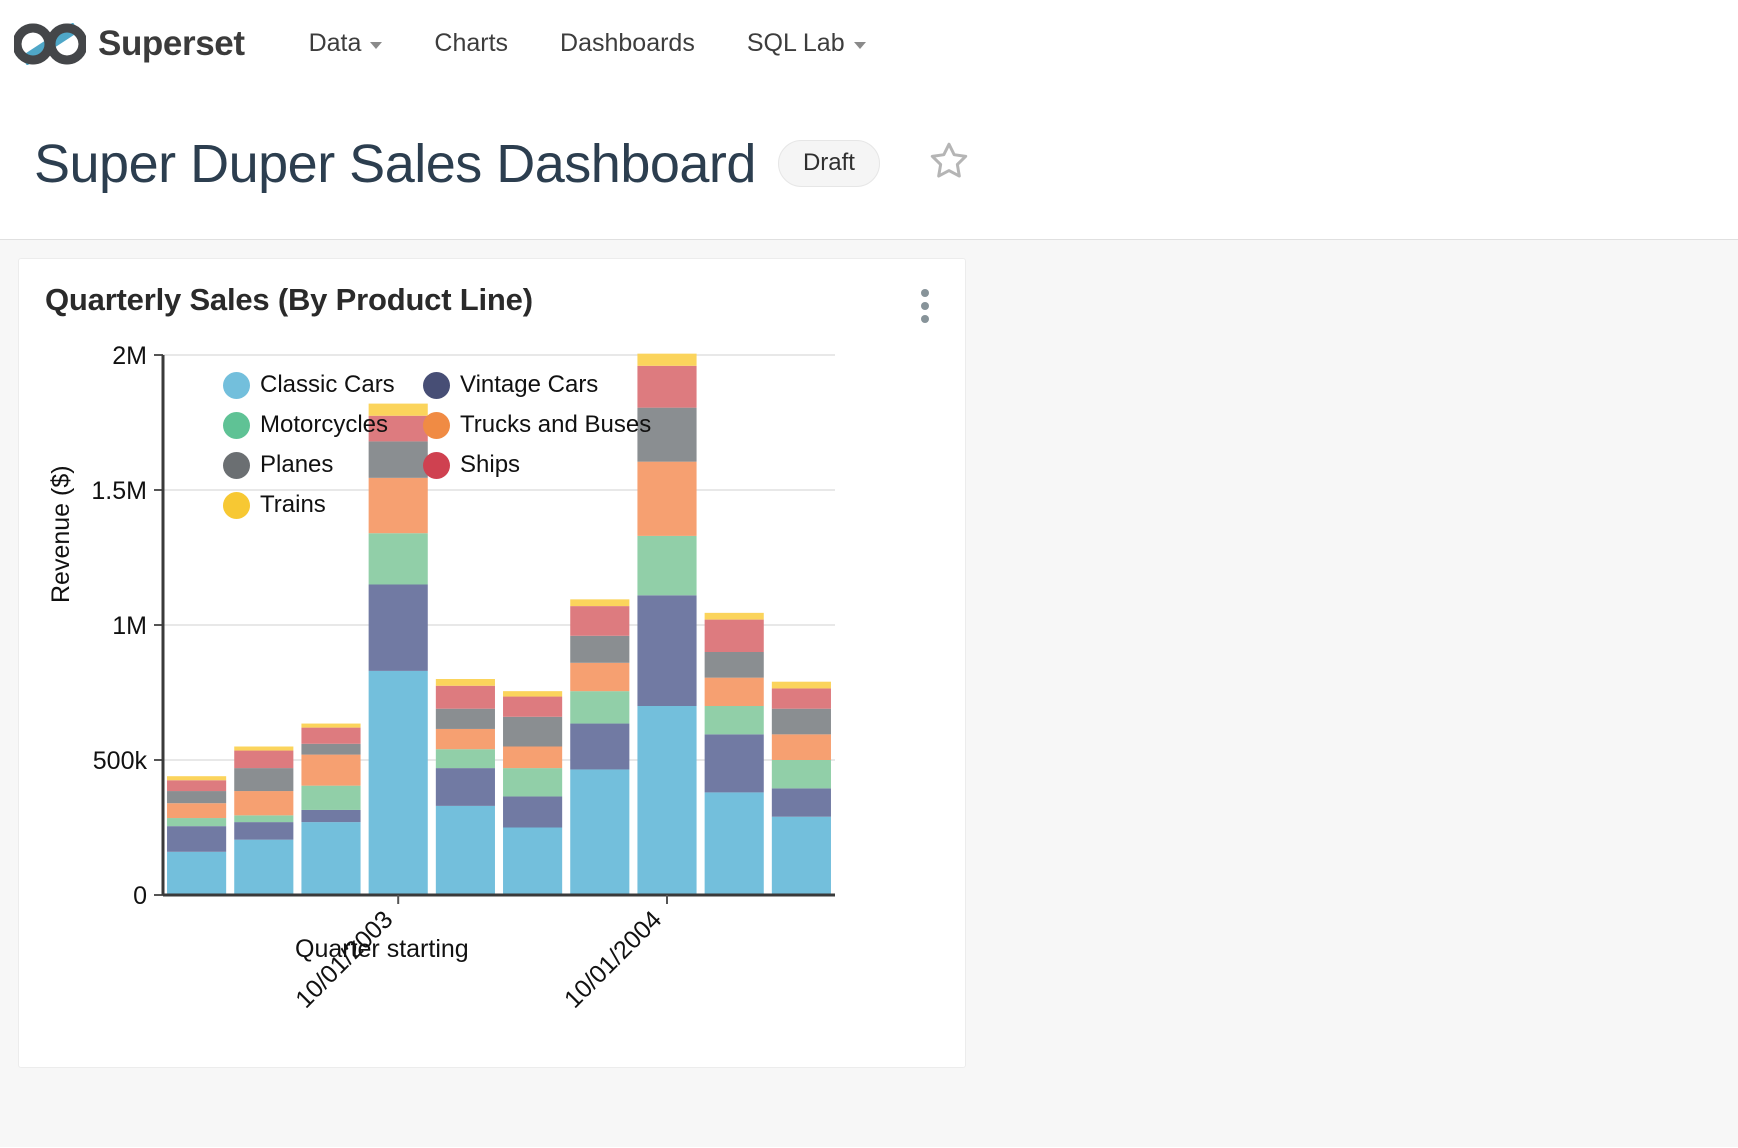  I want to click on legend-label-classic-cars: Classic Cars, so click(327, 384).